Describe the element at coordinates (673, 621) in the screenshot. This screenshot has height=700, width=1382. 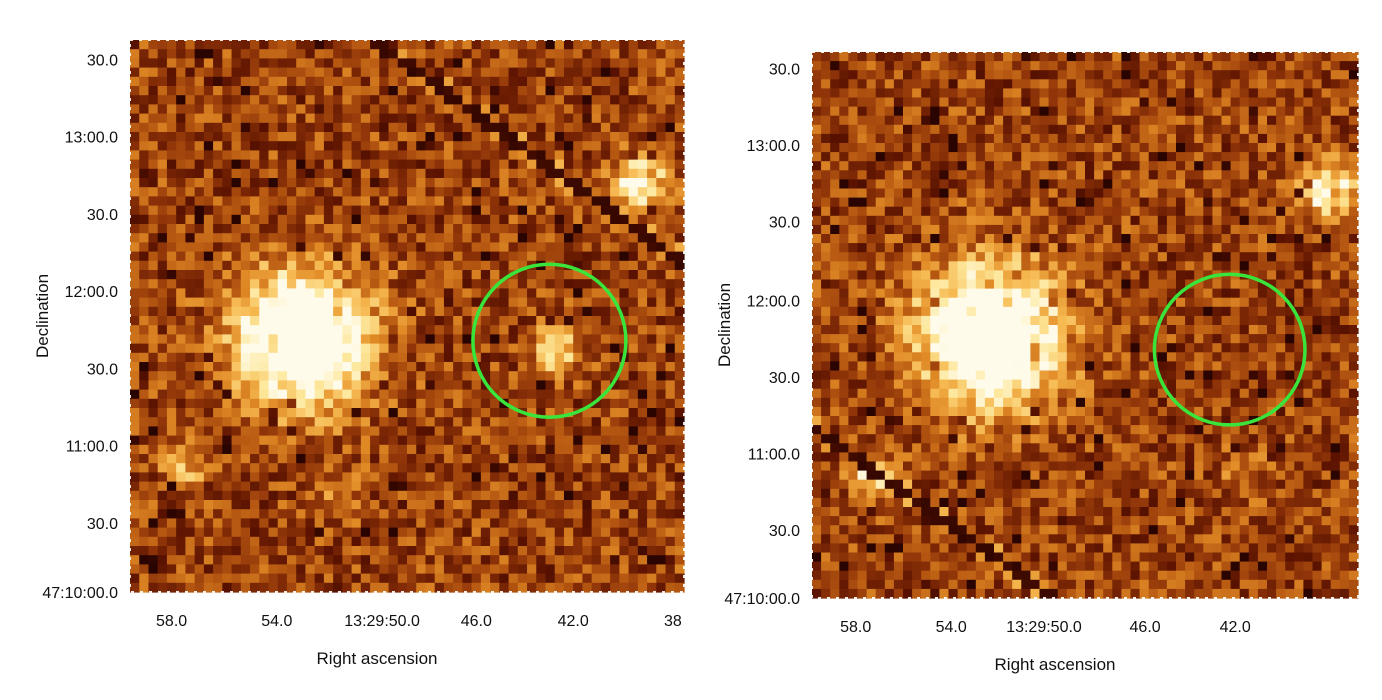
I see `x-tick-label: 38` at that location.